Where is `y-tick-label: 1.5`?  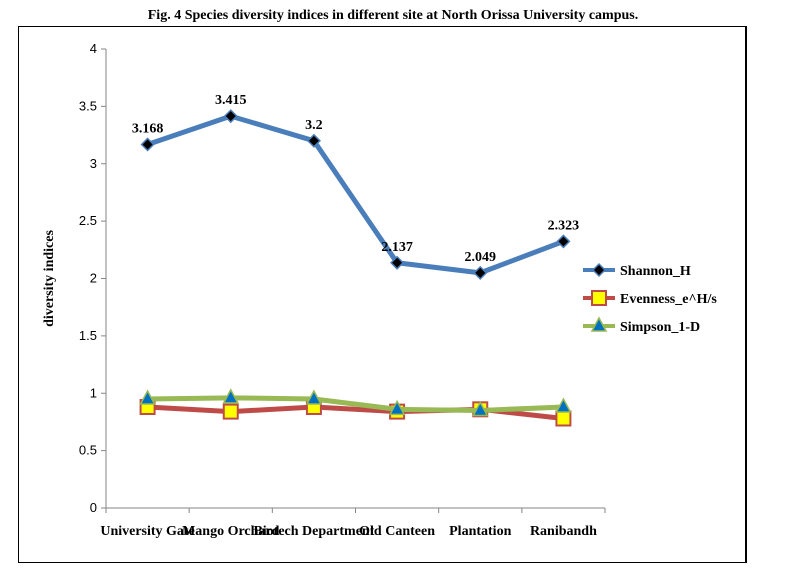 y-tick-label: 1.5 is located at coordinates (88, 335).